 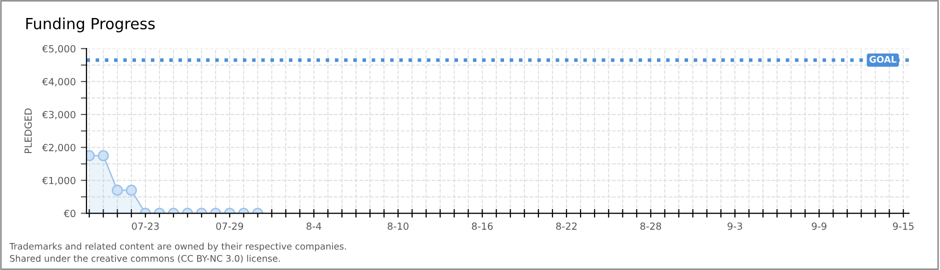 I want to click on ref-line-label: GOAL, so click(x=883, y=59).